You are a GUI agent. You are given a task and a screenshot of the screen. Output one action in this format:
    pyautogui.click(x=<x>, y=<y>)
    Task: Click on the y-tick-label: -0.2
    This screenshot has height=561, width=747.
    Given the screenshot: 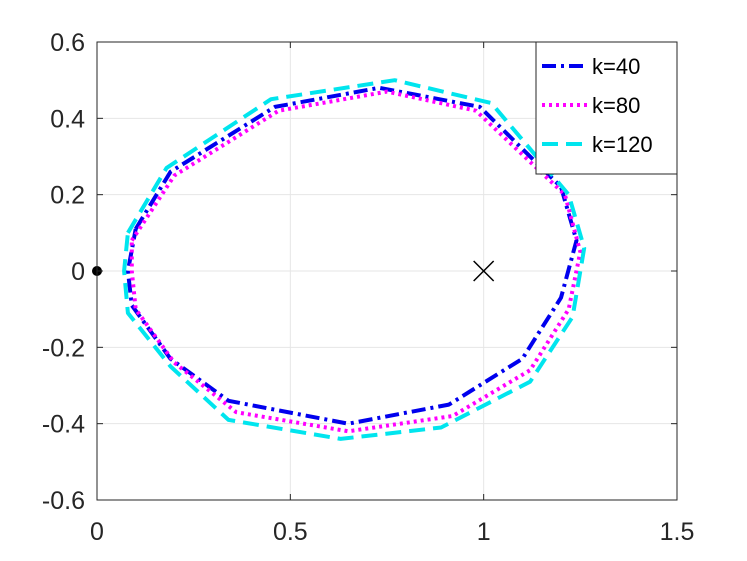 What is the action you would take?
    pyautogui.click(x=63, y=348)
    